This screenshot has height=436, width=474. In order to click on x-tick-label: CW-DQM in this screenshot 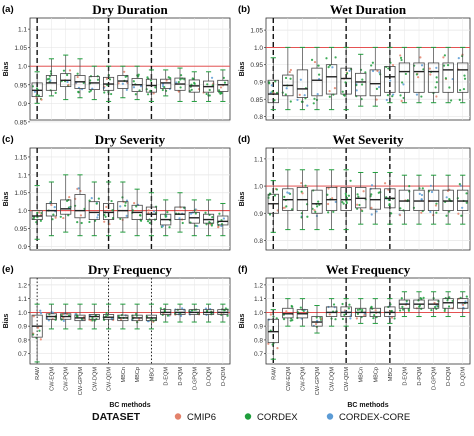, I will do `click(95, 379)`.